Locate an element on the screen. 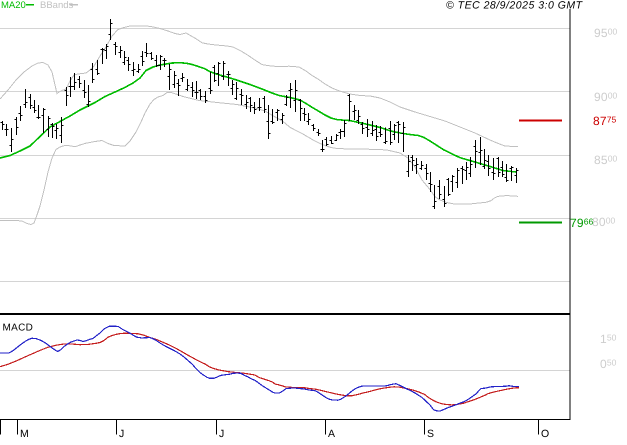  svg-text: A is located at coordinates (331, 434).